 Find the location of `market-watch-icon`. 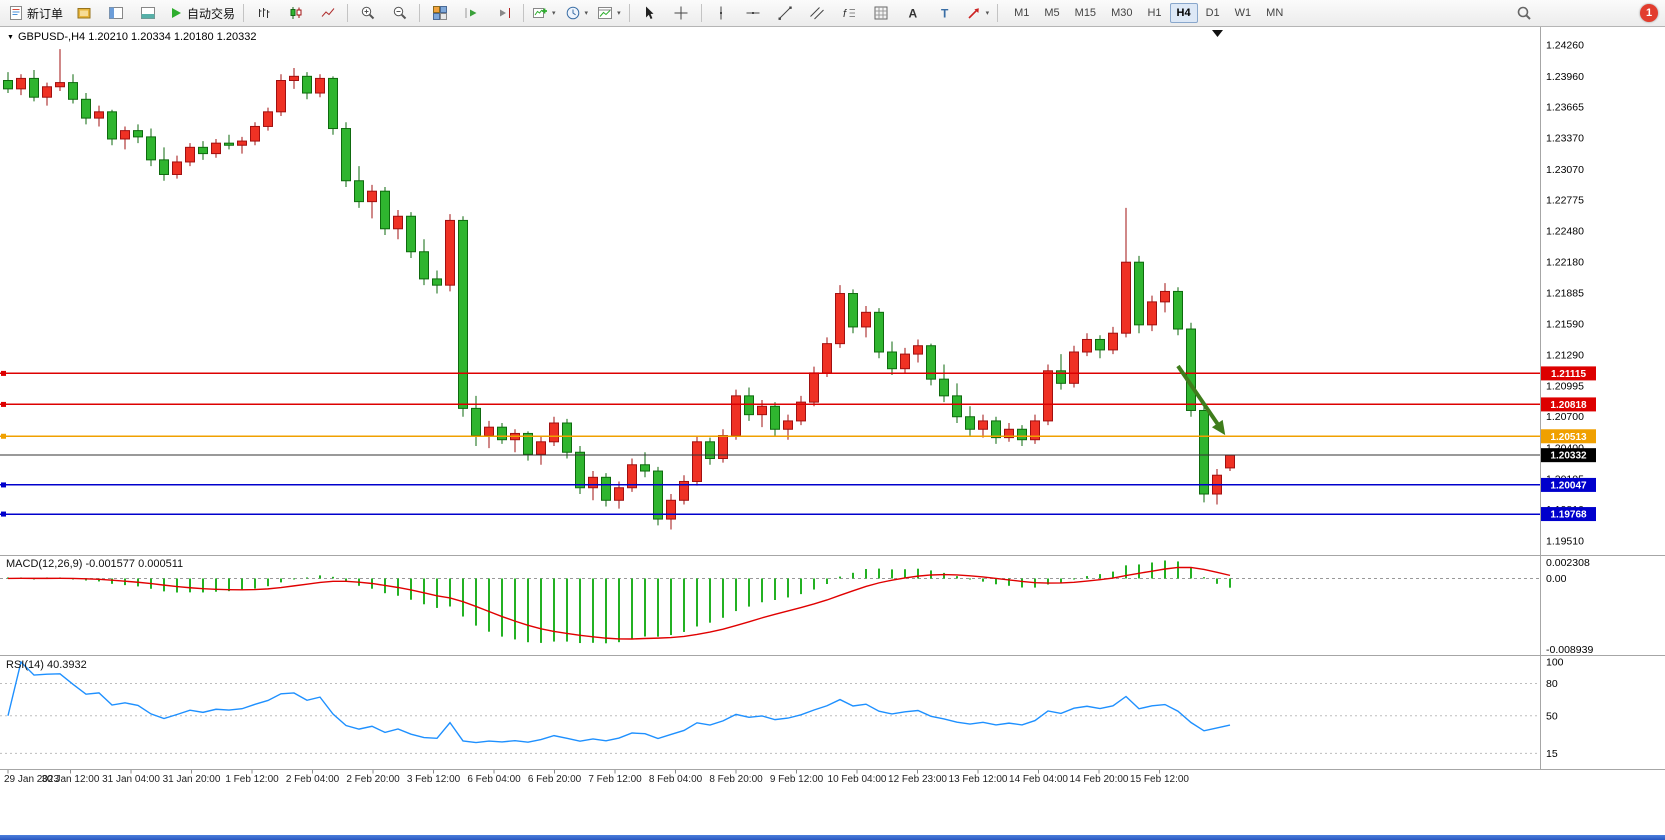

market-watch-icon is located at coordinates (83, 13).